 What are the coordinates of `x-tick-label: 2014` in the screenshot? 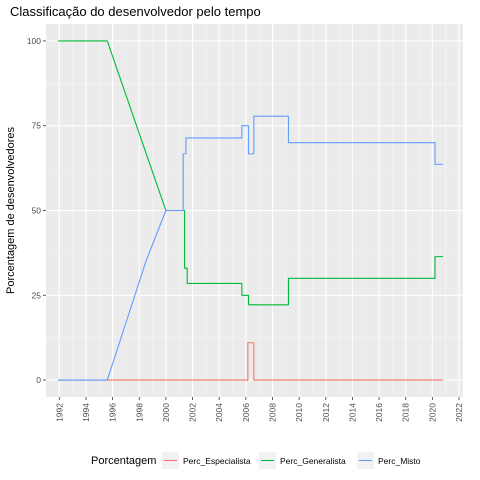 It's located at (352, 412).